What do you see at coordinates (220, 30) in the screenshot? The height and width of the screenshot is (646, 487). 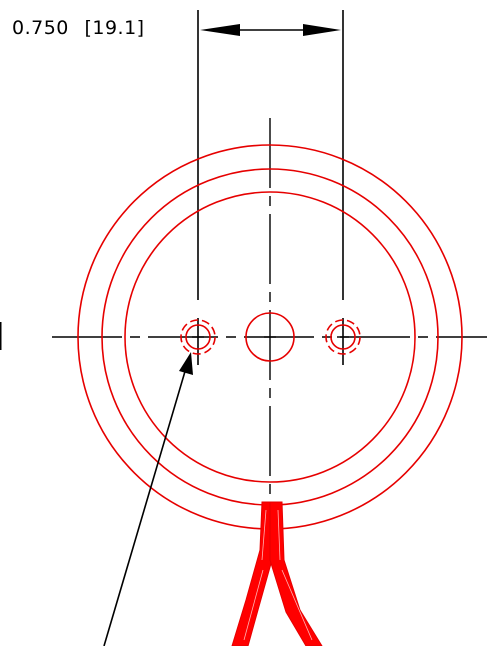 I see `arrowhead-left` at bounding box center [220, 30].